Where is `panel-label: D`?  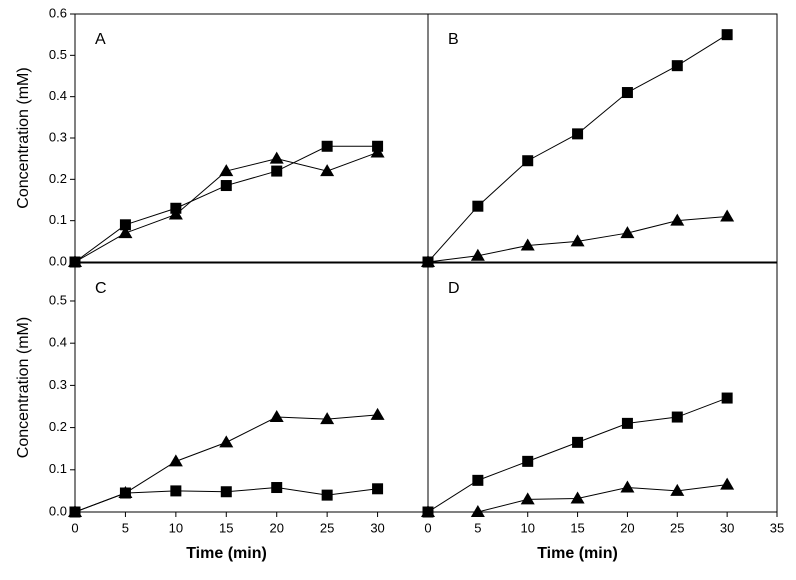 panel-label: D is located at coordinates (454, 288).